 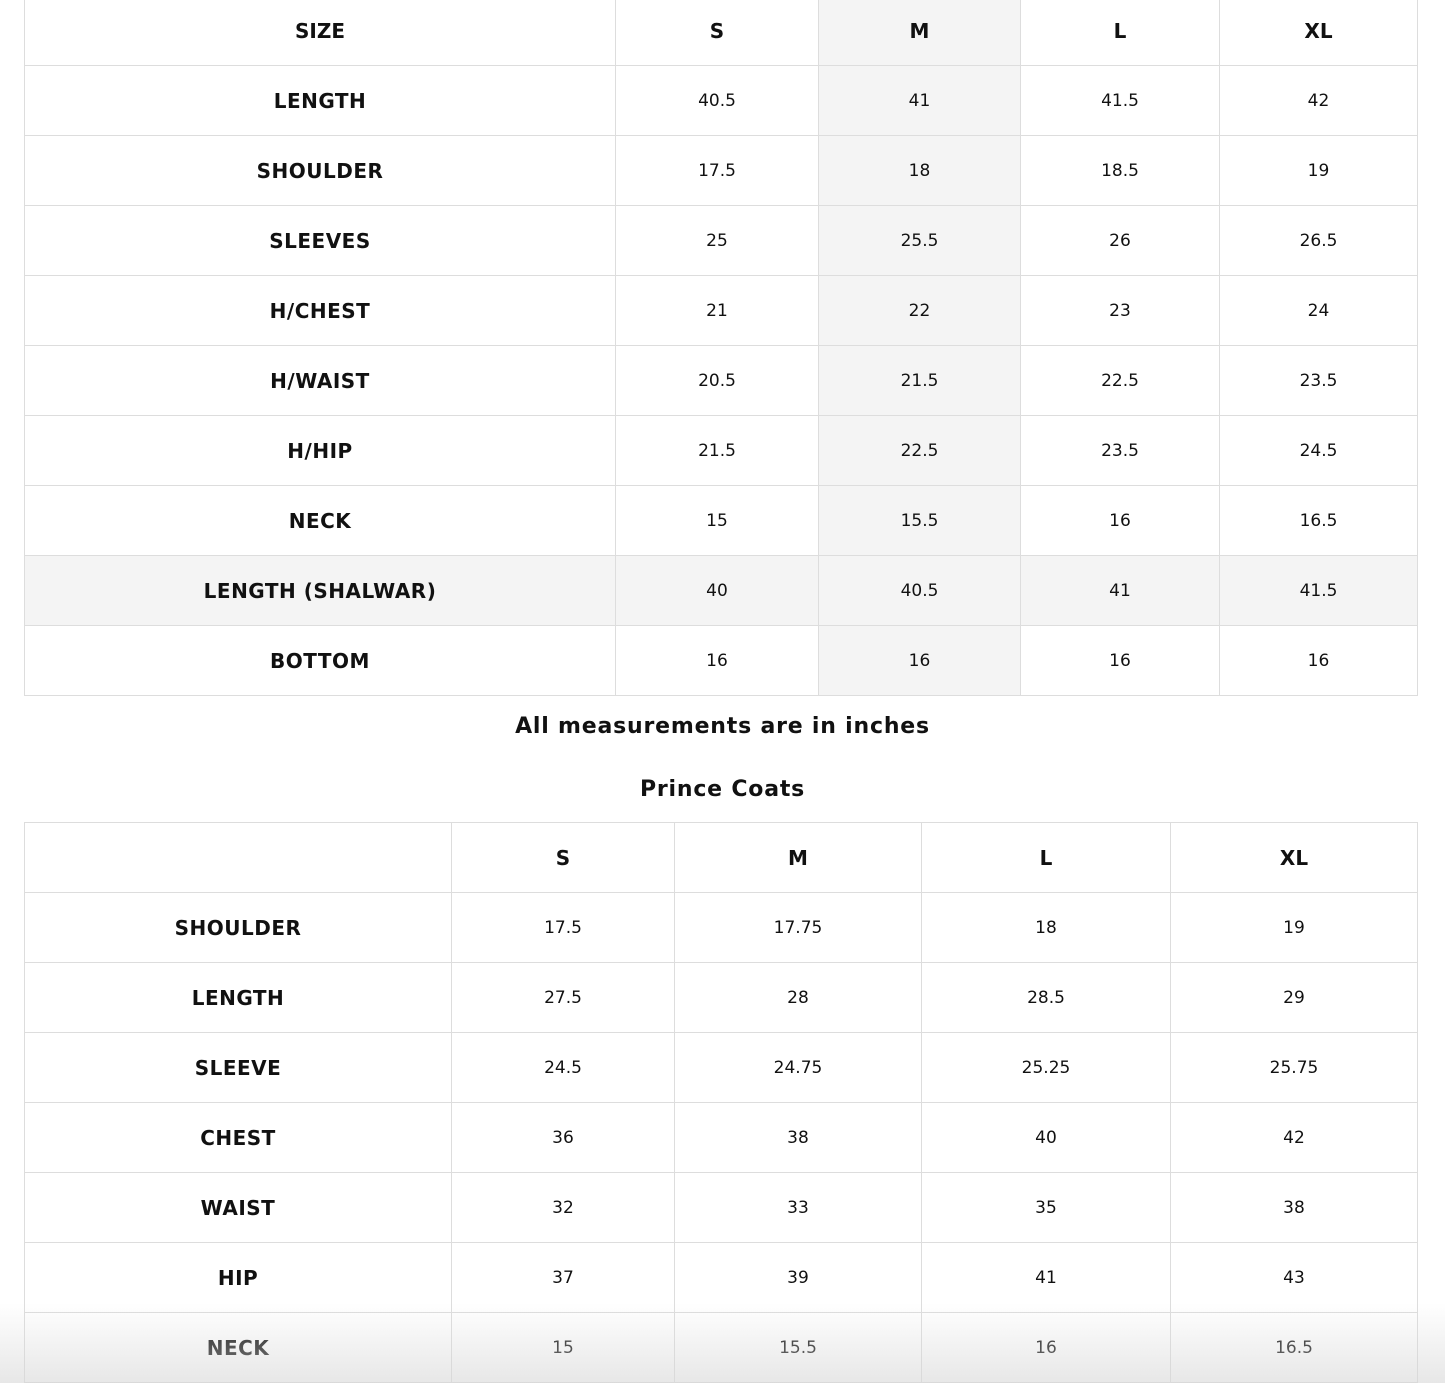 I want to click on measurement-value: 17.75, so click(x=798, y=927).